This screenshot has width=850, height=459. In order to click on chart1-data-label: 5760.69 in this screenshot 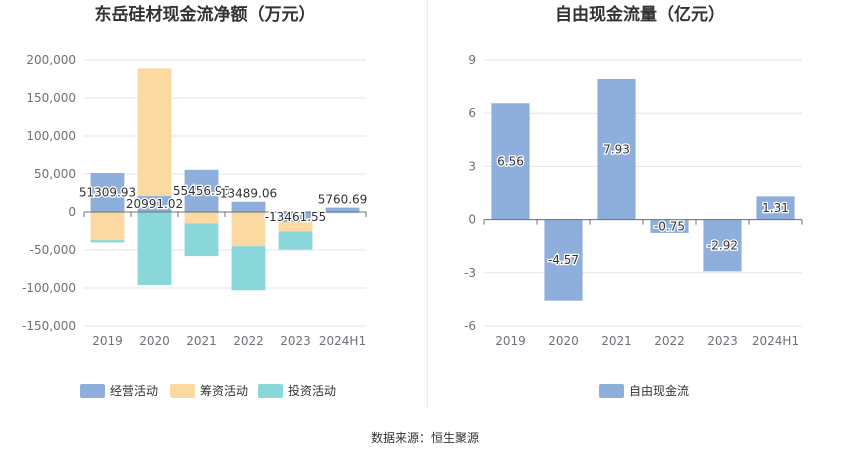, I will do `click(343, 200)`.